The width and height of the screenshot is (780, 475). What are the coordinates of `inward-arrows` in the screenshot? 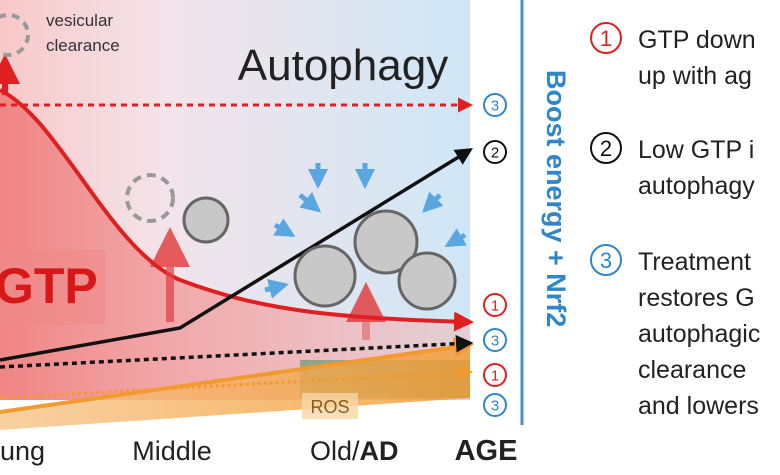 It's located at (365, 231).